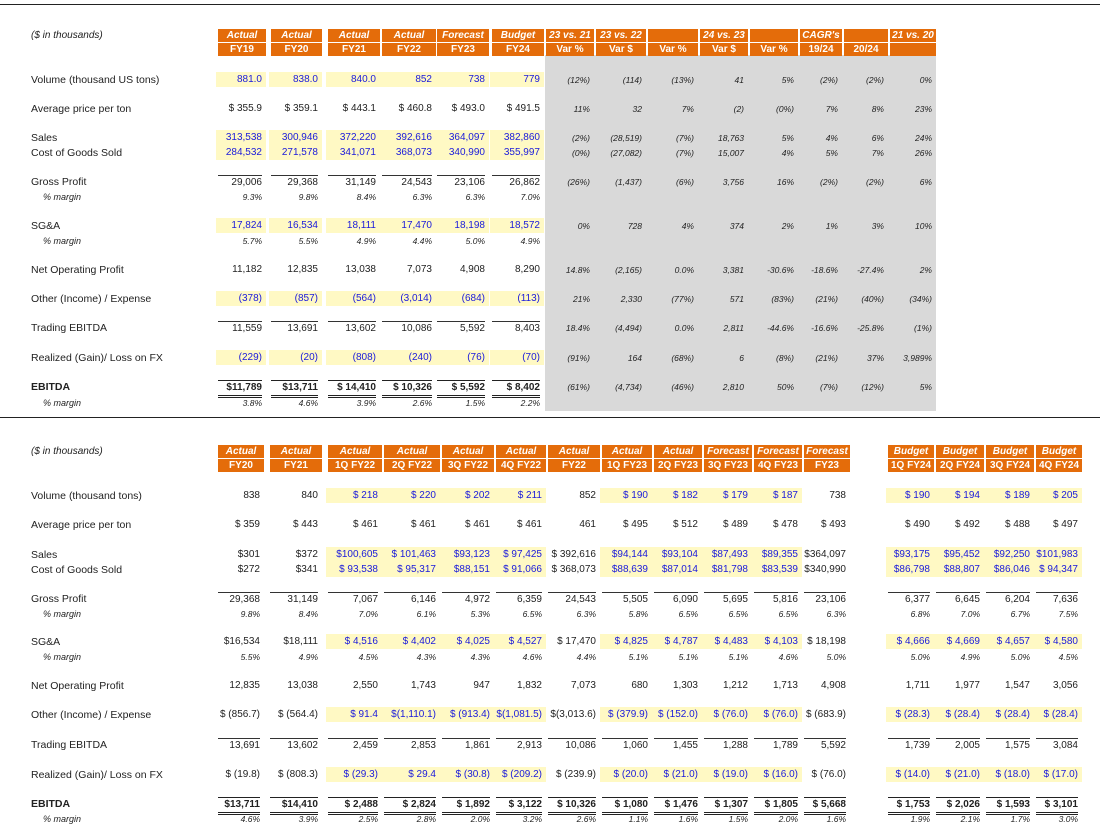  What do you see at coordinates (550, 403) in the screenshot?
I see `table-row: % margin 3.8% 4.6% 3.9% 2.6% 1.5% 2.2%` at bounding box center [550, 403].